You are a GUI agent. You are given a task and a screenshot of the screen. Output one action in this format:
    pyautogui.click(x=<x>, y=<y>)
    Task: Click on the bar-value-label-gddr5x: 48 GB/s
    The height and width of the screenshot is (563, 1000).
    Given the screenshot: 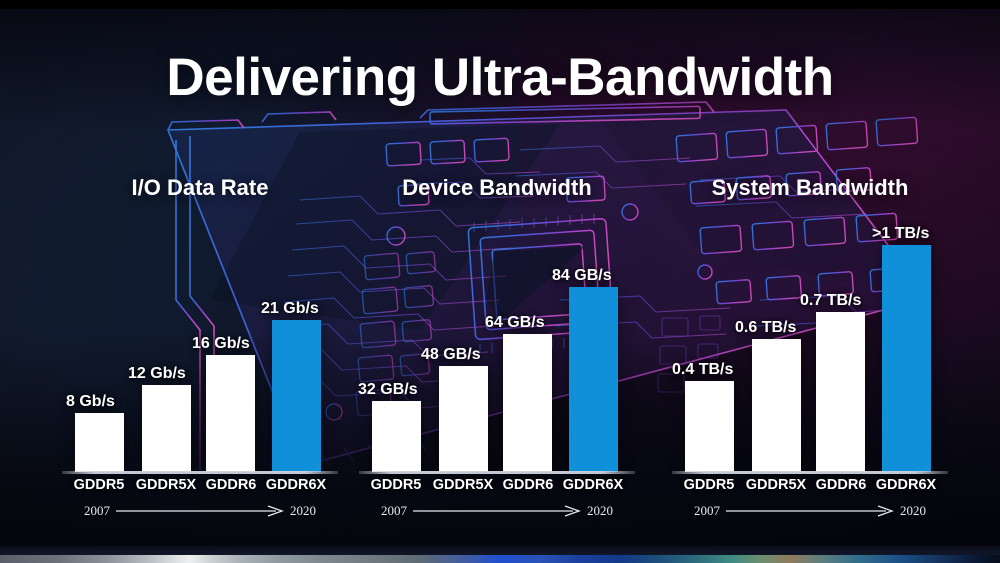 What is the action you would take?
    pyautogui.click(x=451, y=354)
    